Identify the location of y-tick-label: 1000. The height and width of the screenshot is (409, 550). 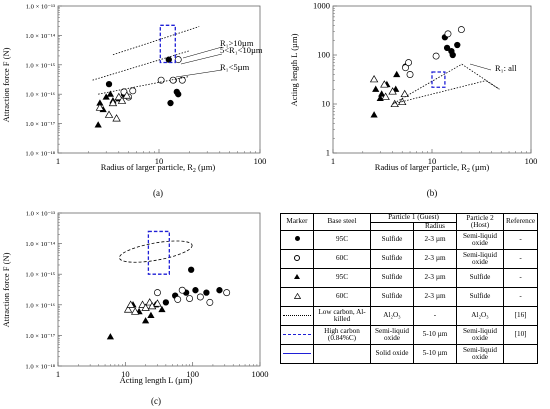
(321, 6).